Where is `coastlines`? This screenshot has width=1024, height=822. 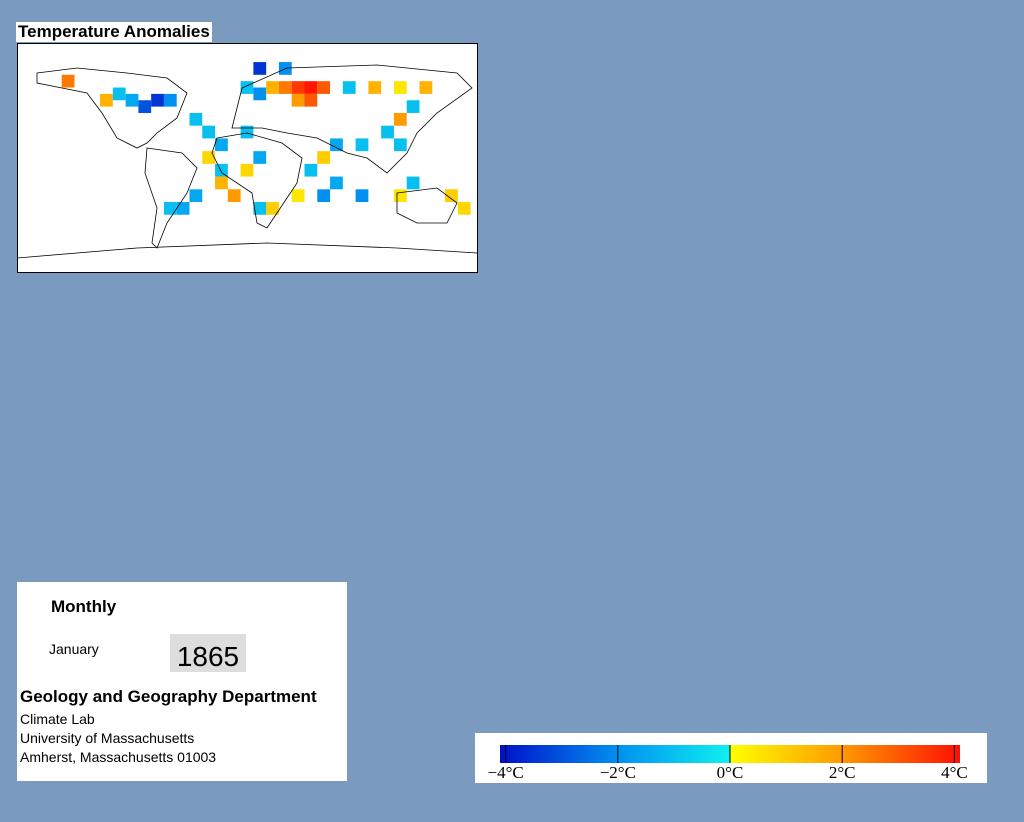 coastlines is located at coordinates (247, 161).